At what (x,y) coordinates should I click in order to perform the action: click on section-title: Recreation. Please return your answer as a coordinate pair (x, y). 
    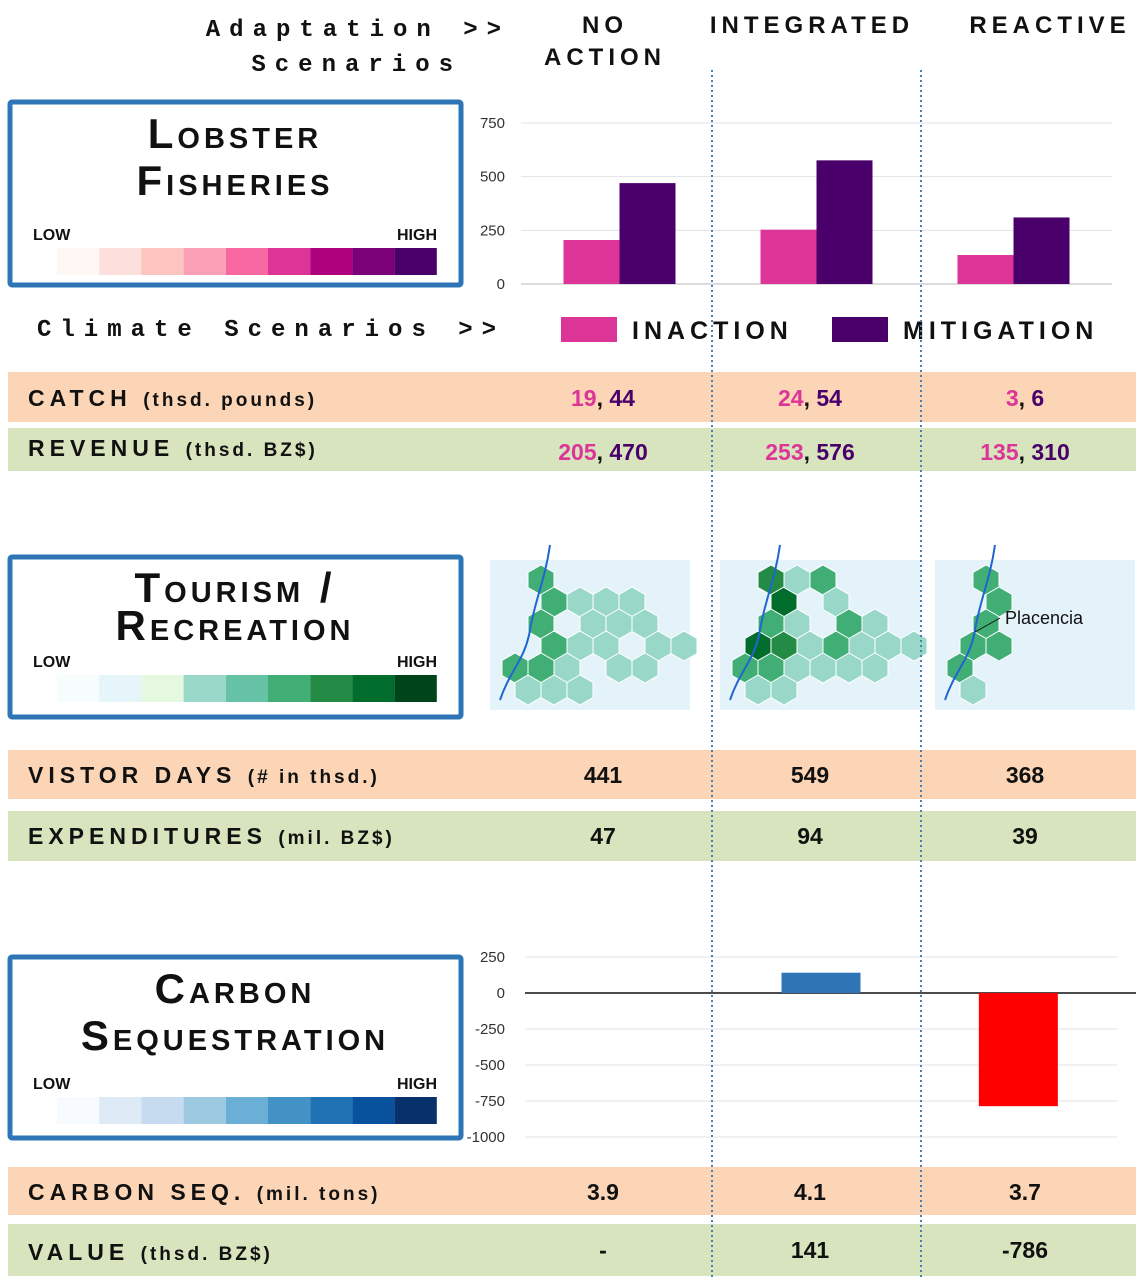
    Looking at the image, I should click on (235, 625).